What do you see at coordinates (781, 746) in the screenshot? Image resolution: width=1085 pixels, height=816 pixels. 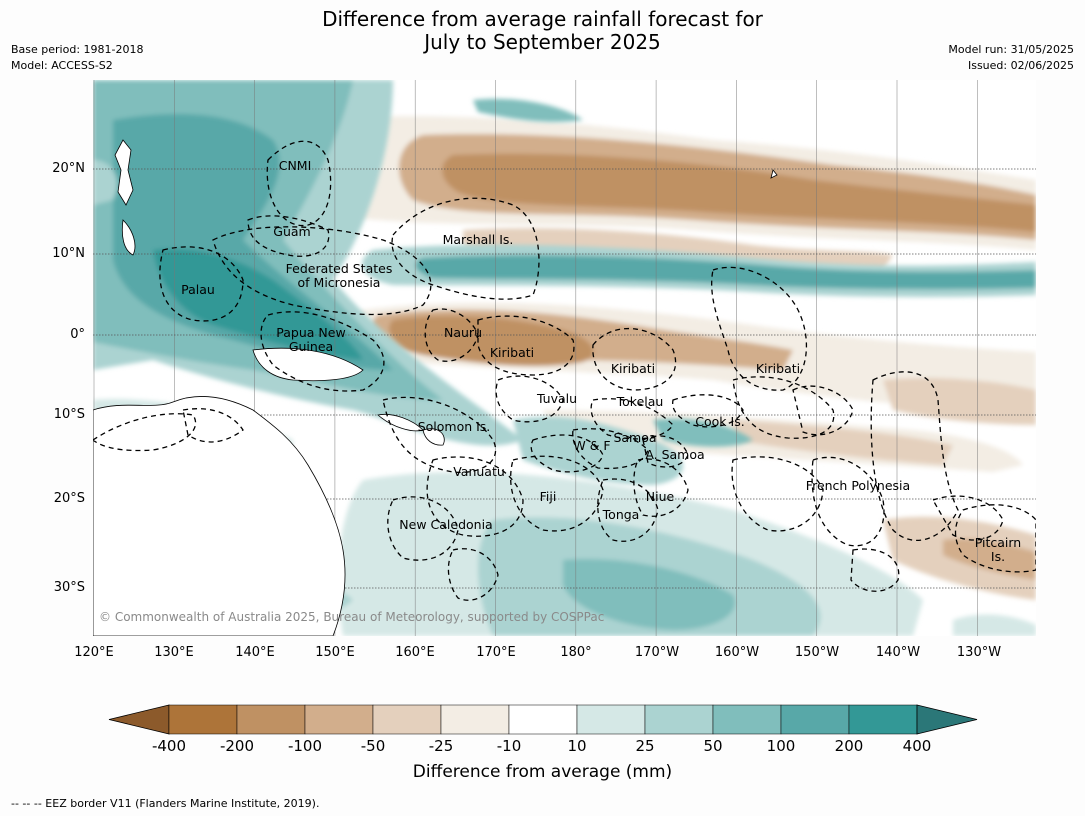 I see `cb-label-100: 100` at bounding box center [781, 746].